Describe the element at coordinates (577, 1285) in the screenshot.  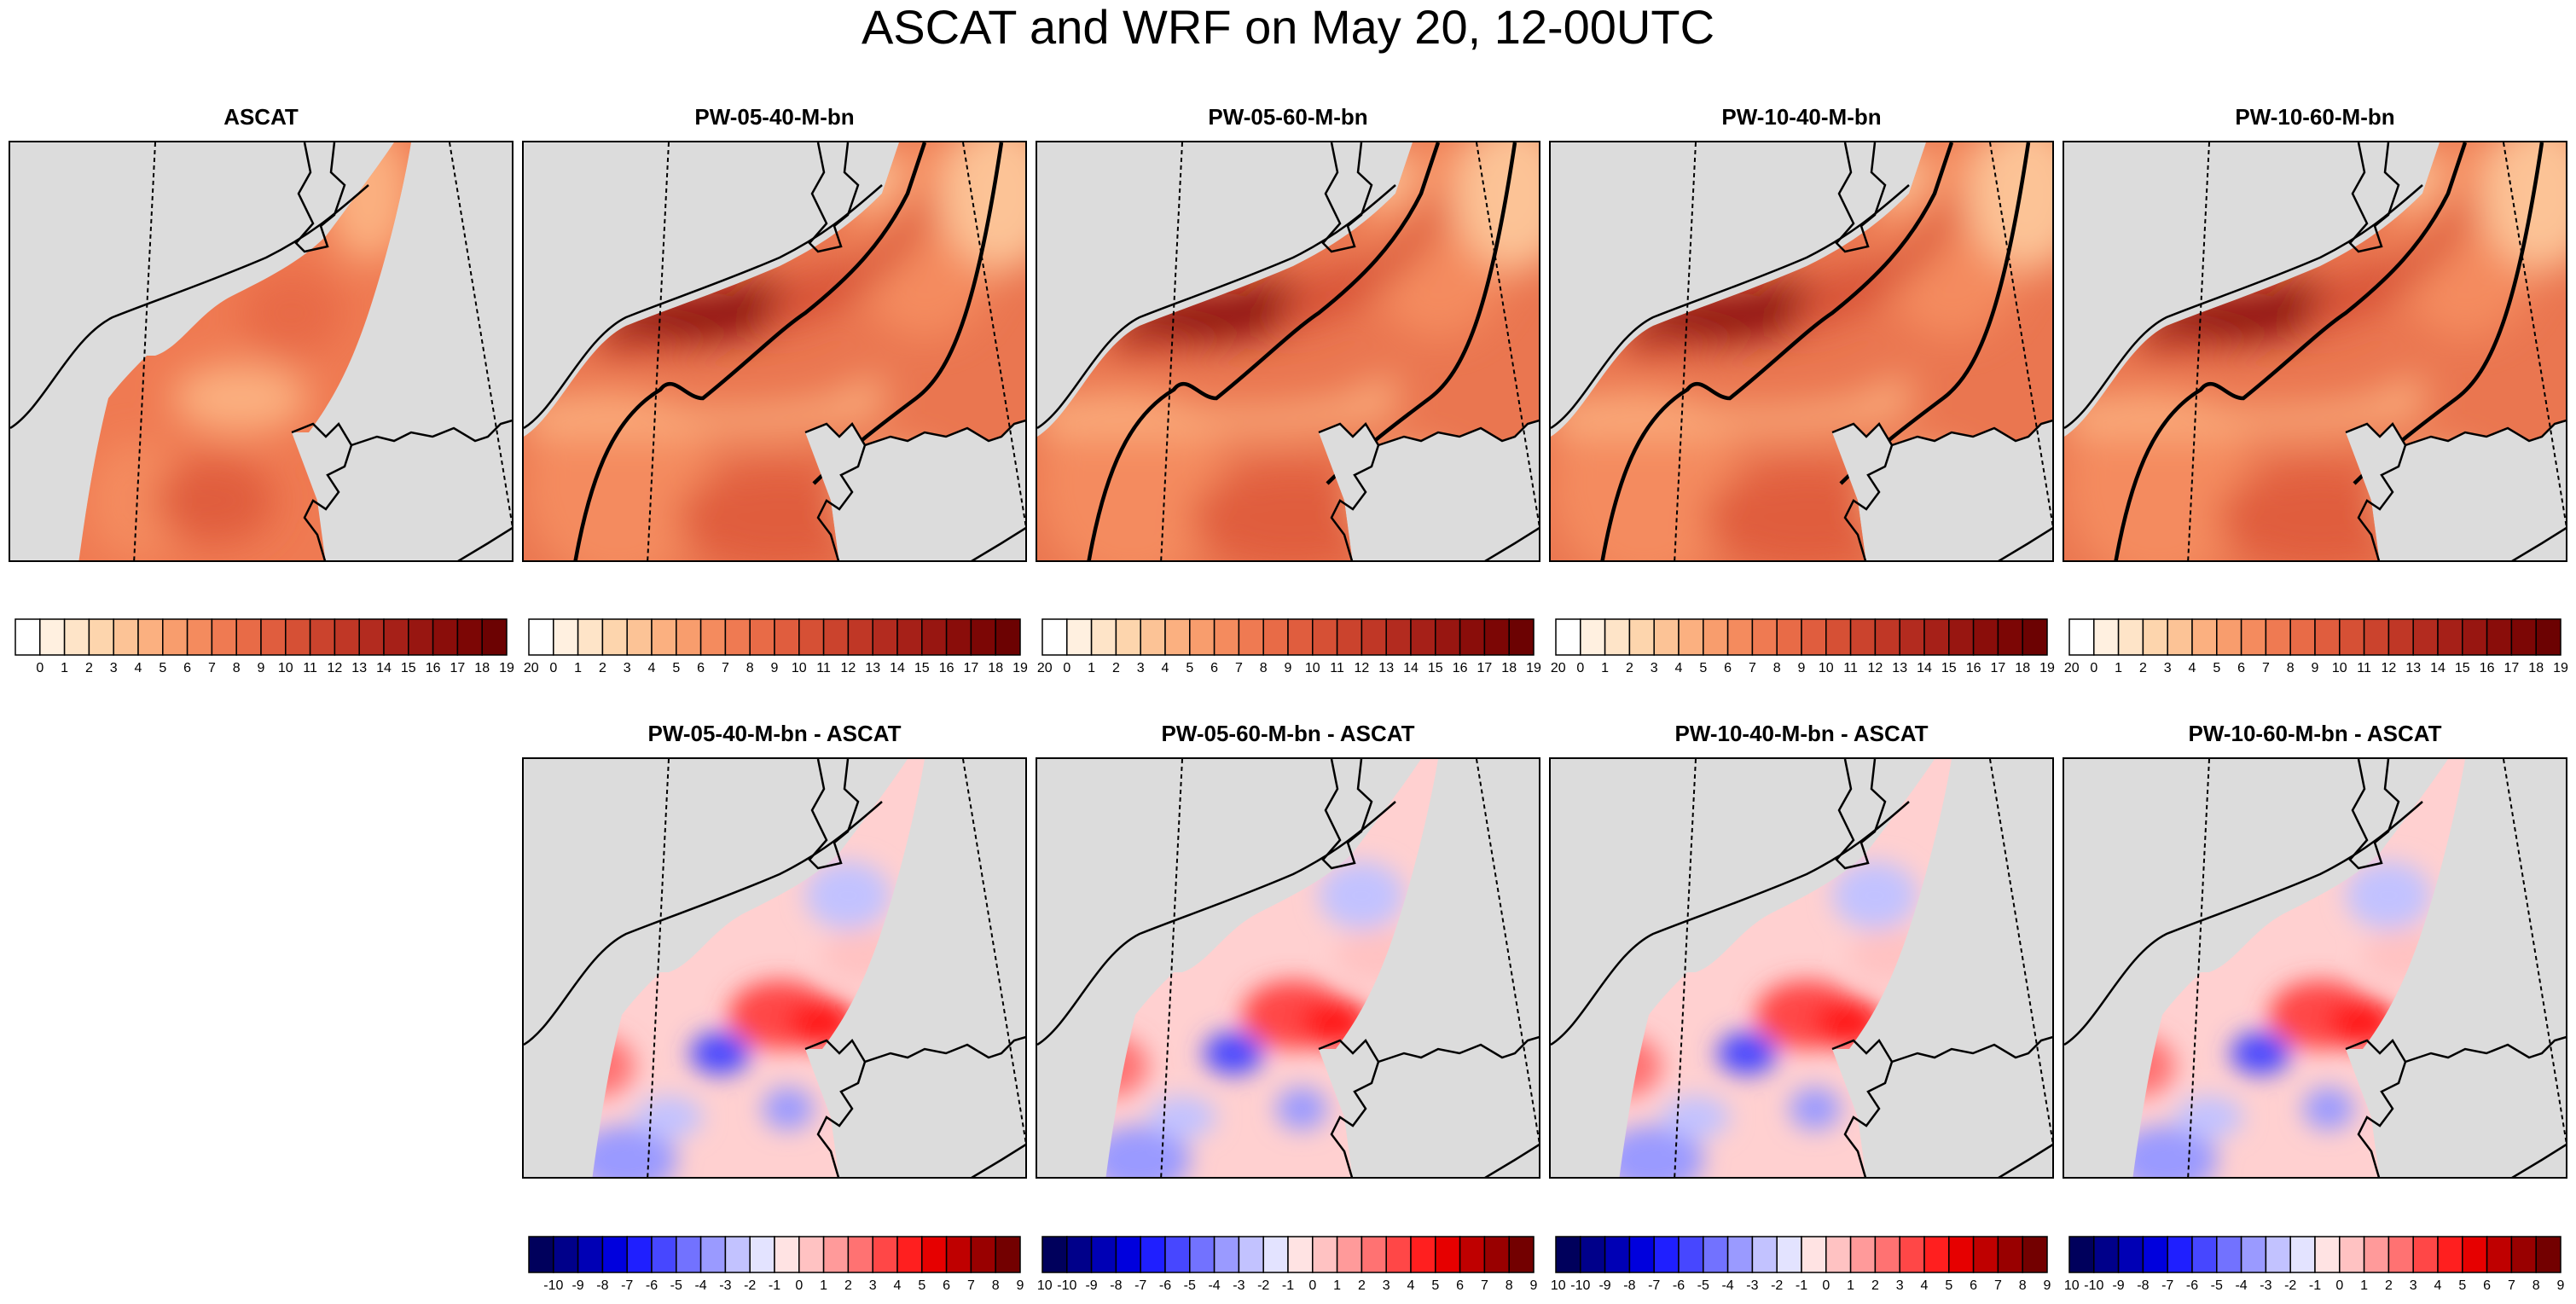
I see `colorbar-tick-label: -9` at that location.